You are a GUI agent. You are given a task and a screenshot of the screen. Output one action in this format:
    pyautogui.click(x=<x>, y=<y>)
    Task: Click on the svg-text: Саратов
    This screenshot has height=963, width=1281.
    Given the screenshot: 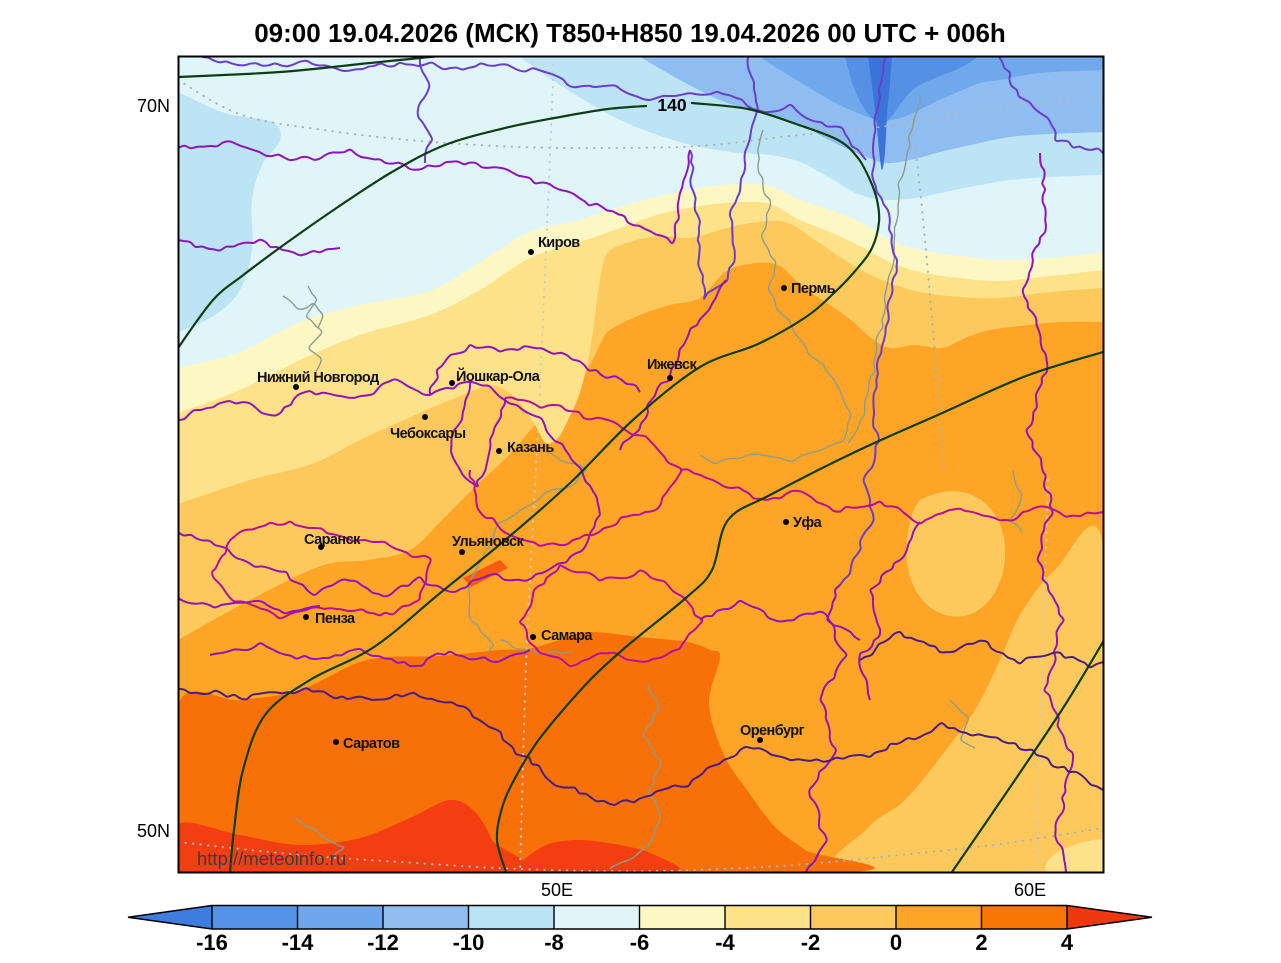 What is the action you would take?
    pyautogui.click(x=371, y=744)
    